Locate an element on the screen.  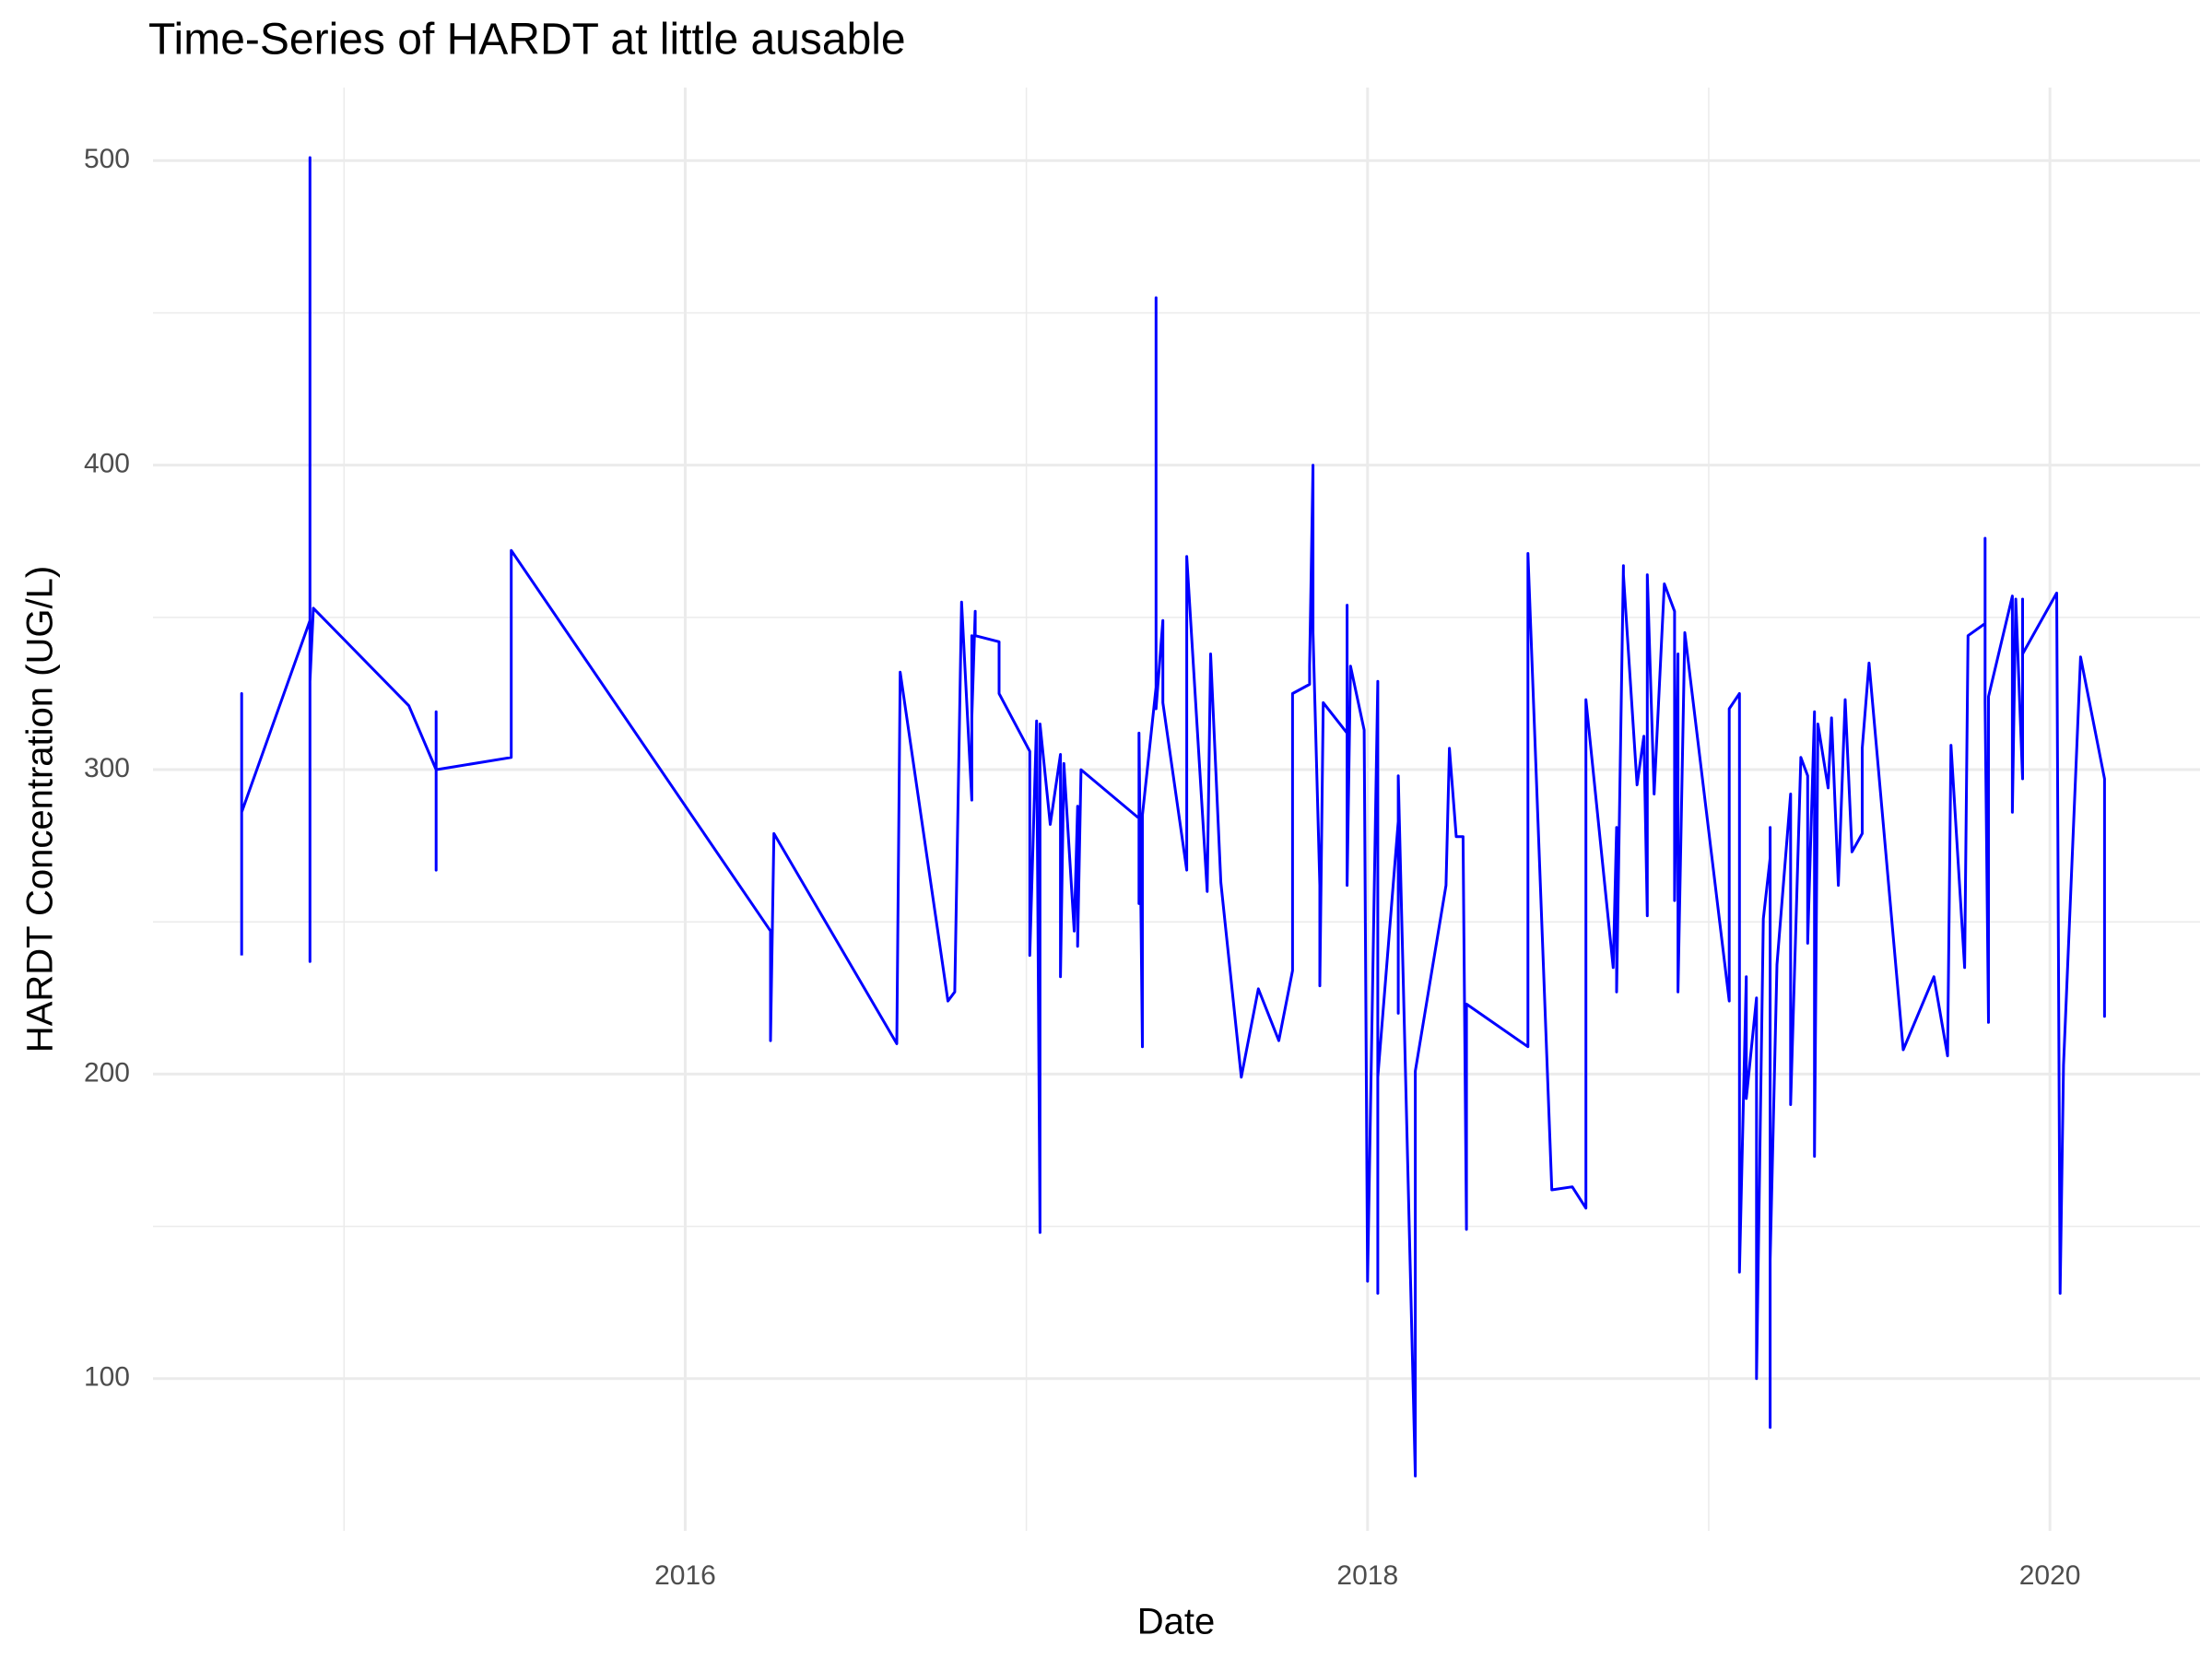
y-tick-label: 100 is located at coordinates (107, 1377).